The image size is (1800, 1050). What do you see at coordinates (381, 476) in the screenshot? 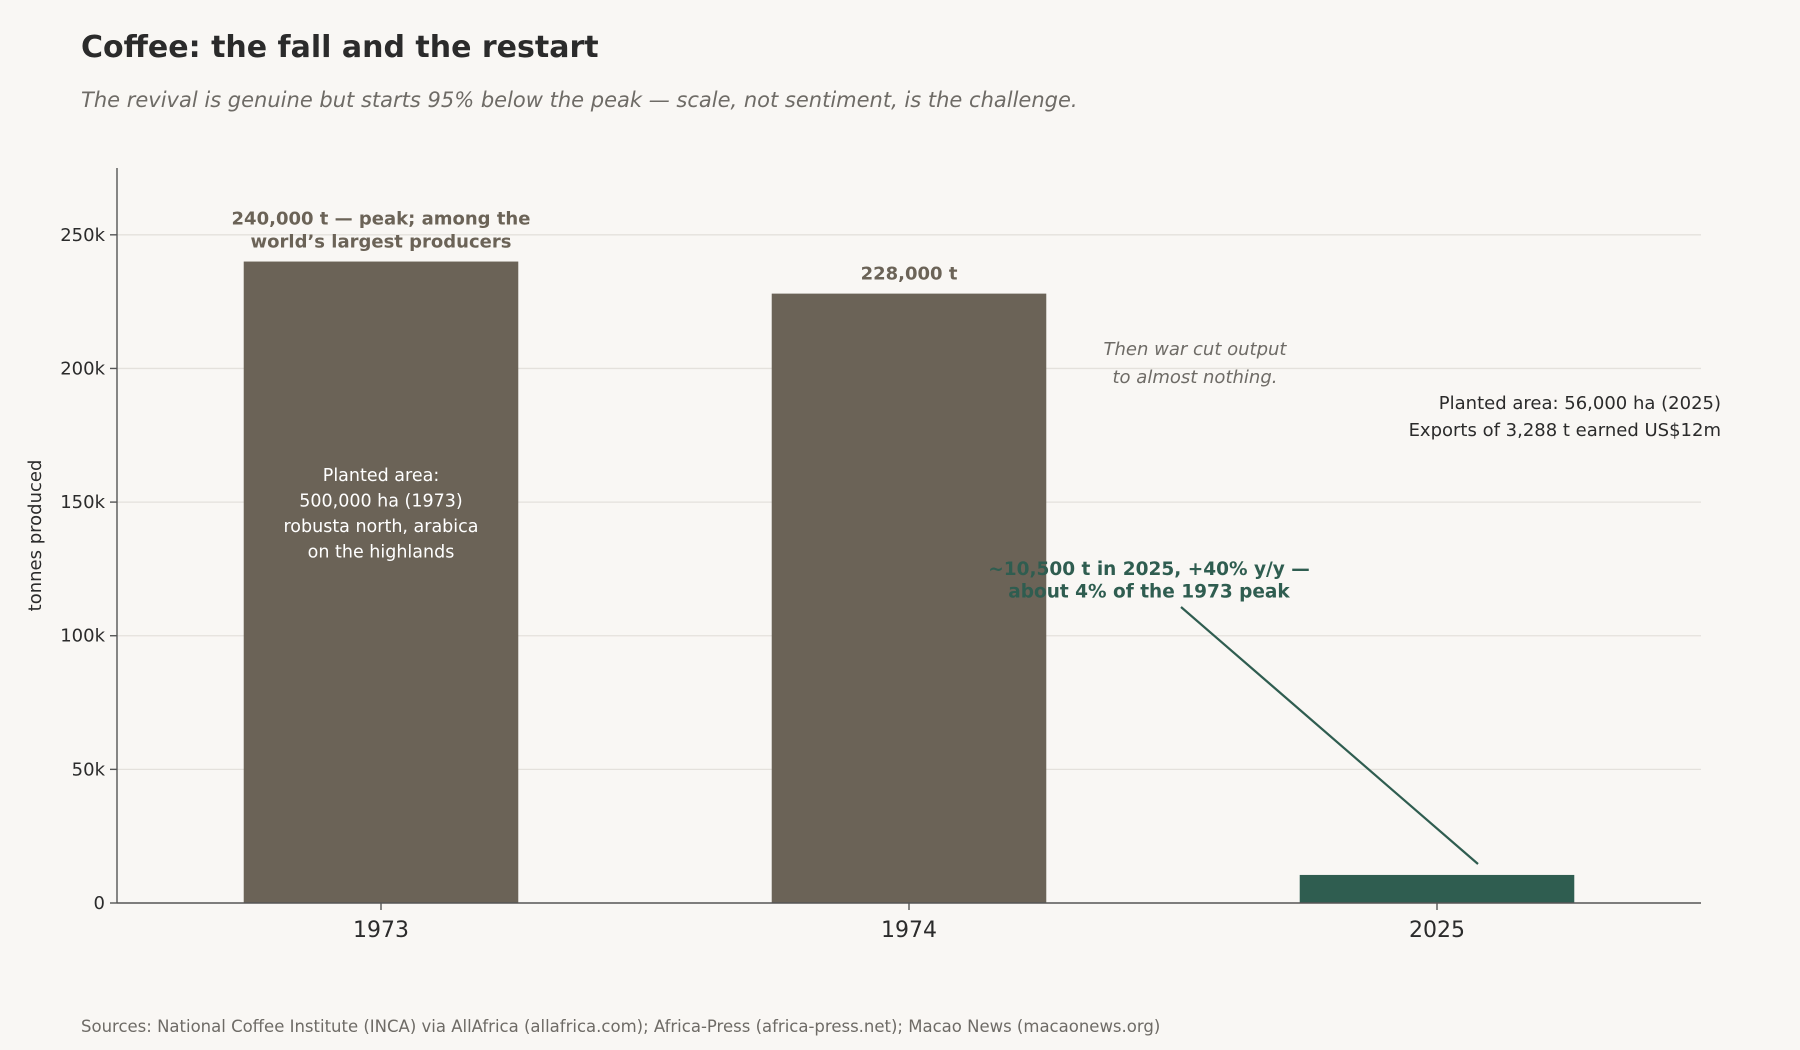
I see `annotation-planted-1973-line-1: Planted area:` at bounding box center [381, 476].